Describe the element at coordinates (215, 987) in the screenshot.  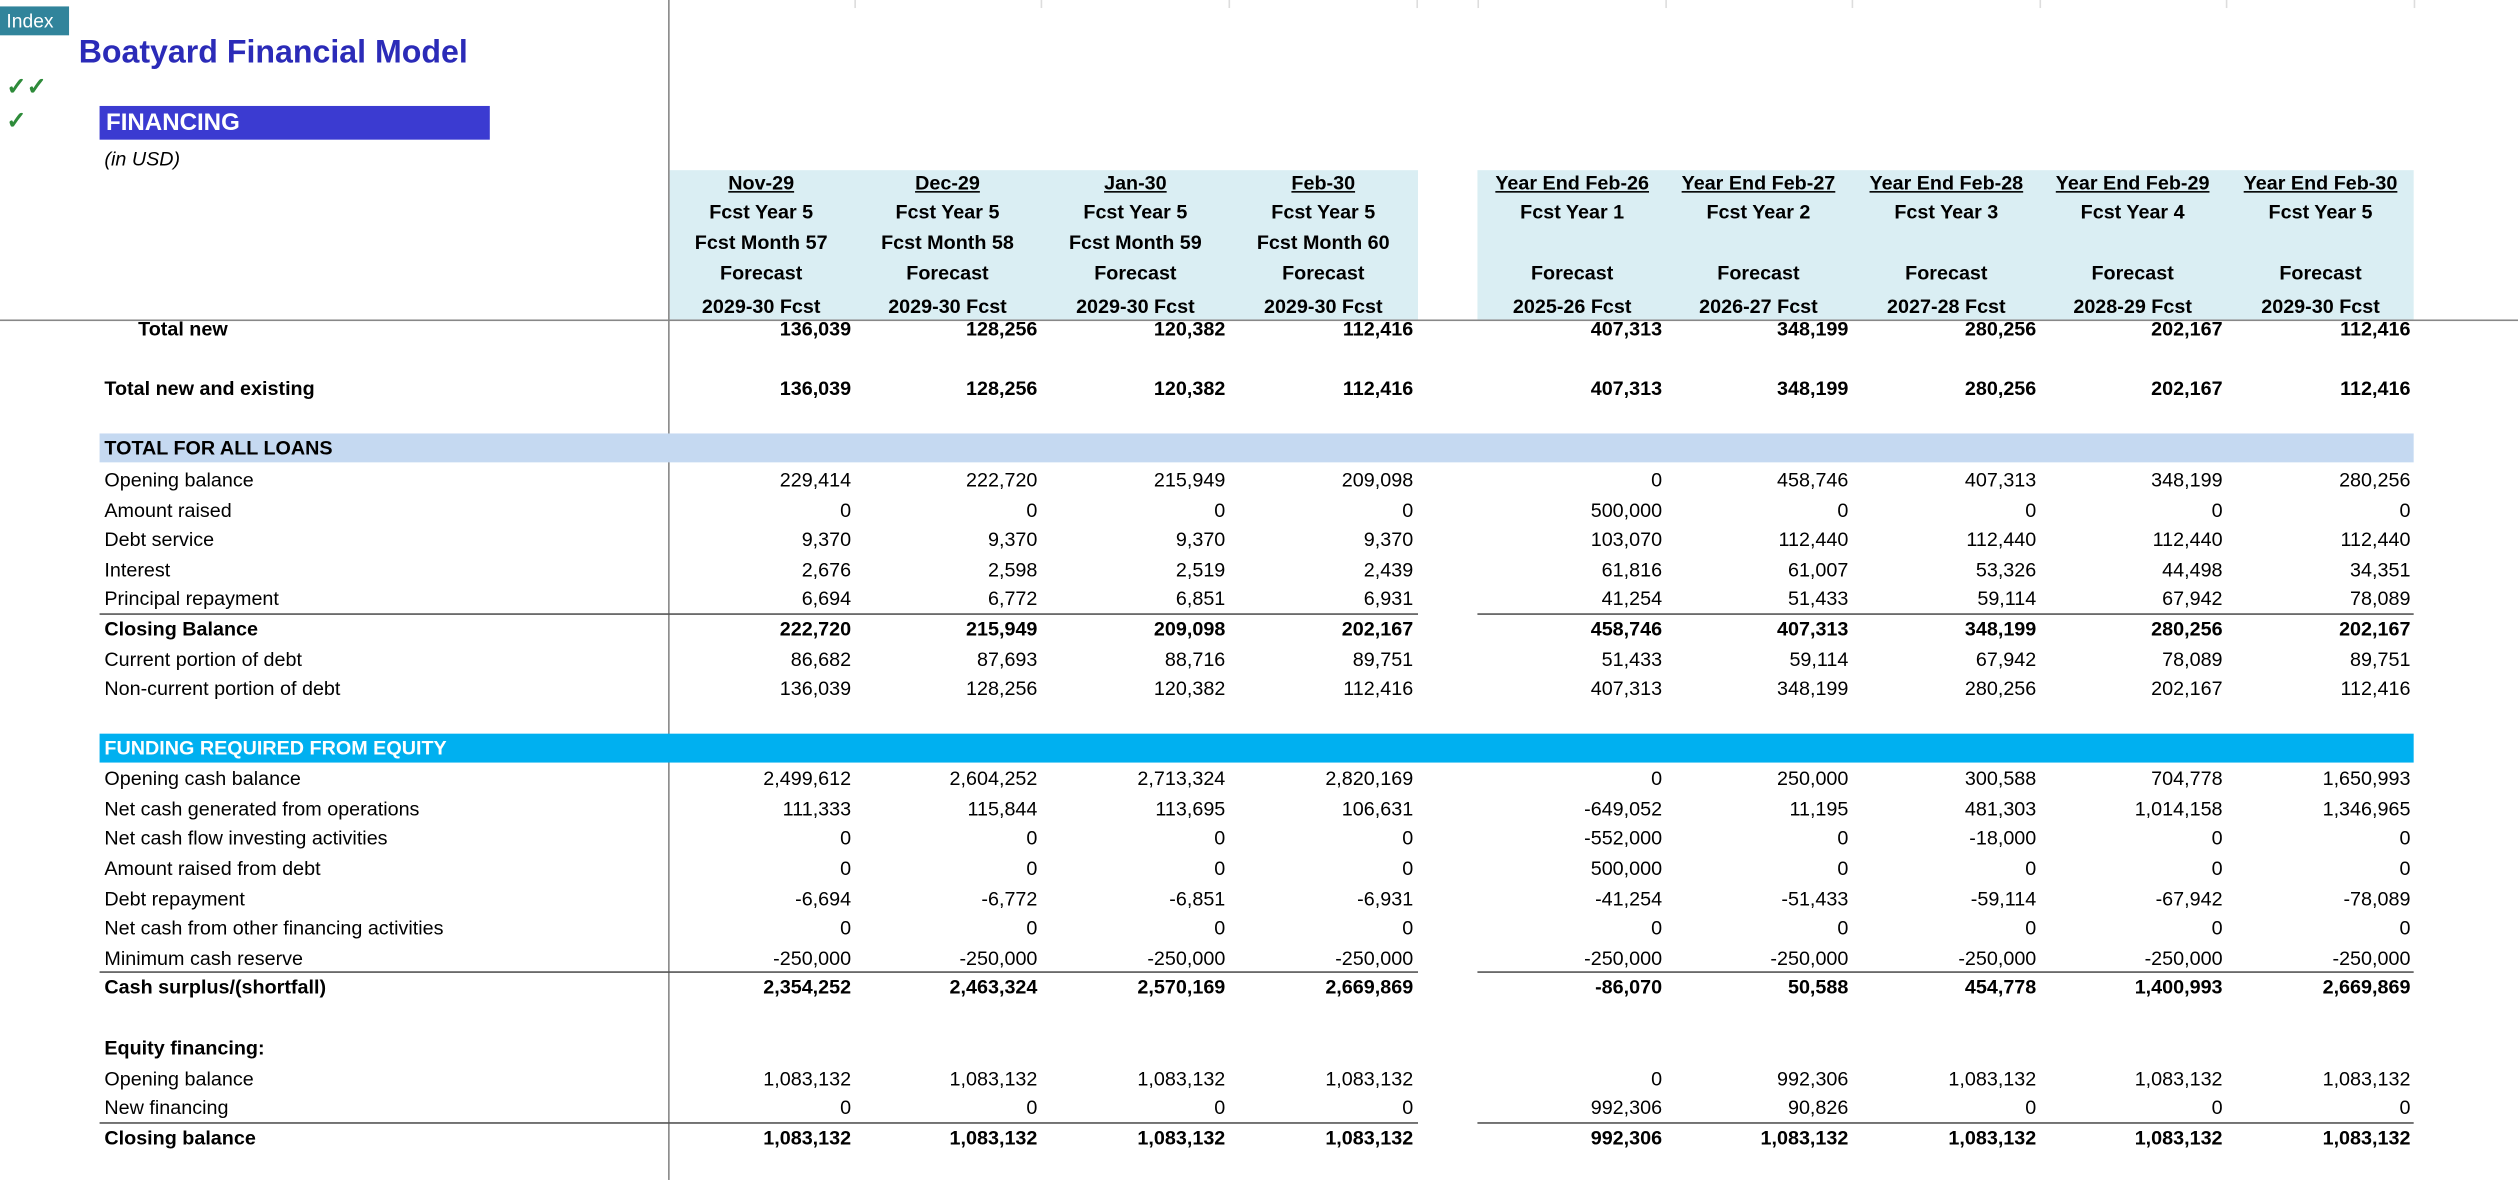
I see `row-label: Cash surplus/(shortfall)` at that location.